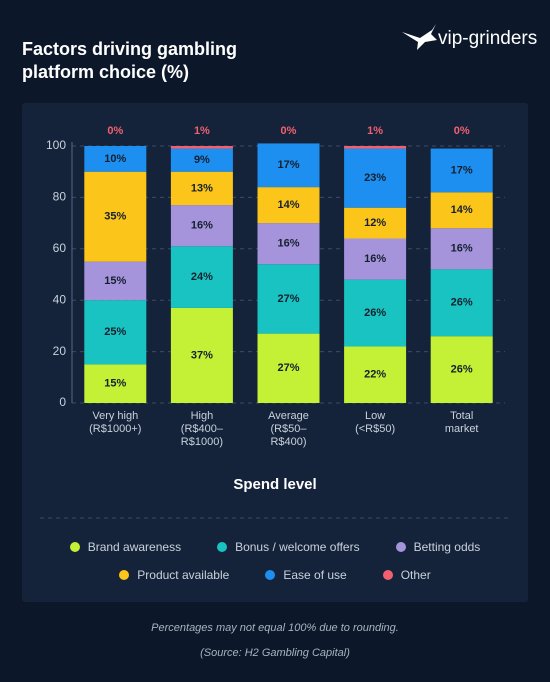  What do you see at coordinates (288, 429) in the screenshot?
I see `x-tick-label: Average (R$50– R$400)` at bounding box center [288, 429].